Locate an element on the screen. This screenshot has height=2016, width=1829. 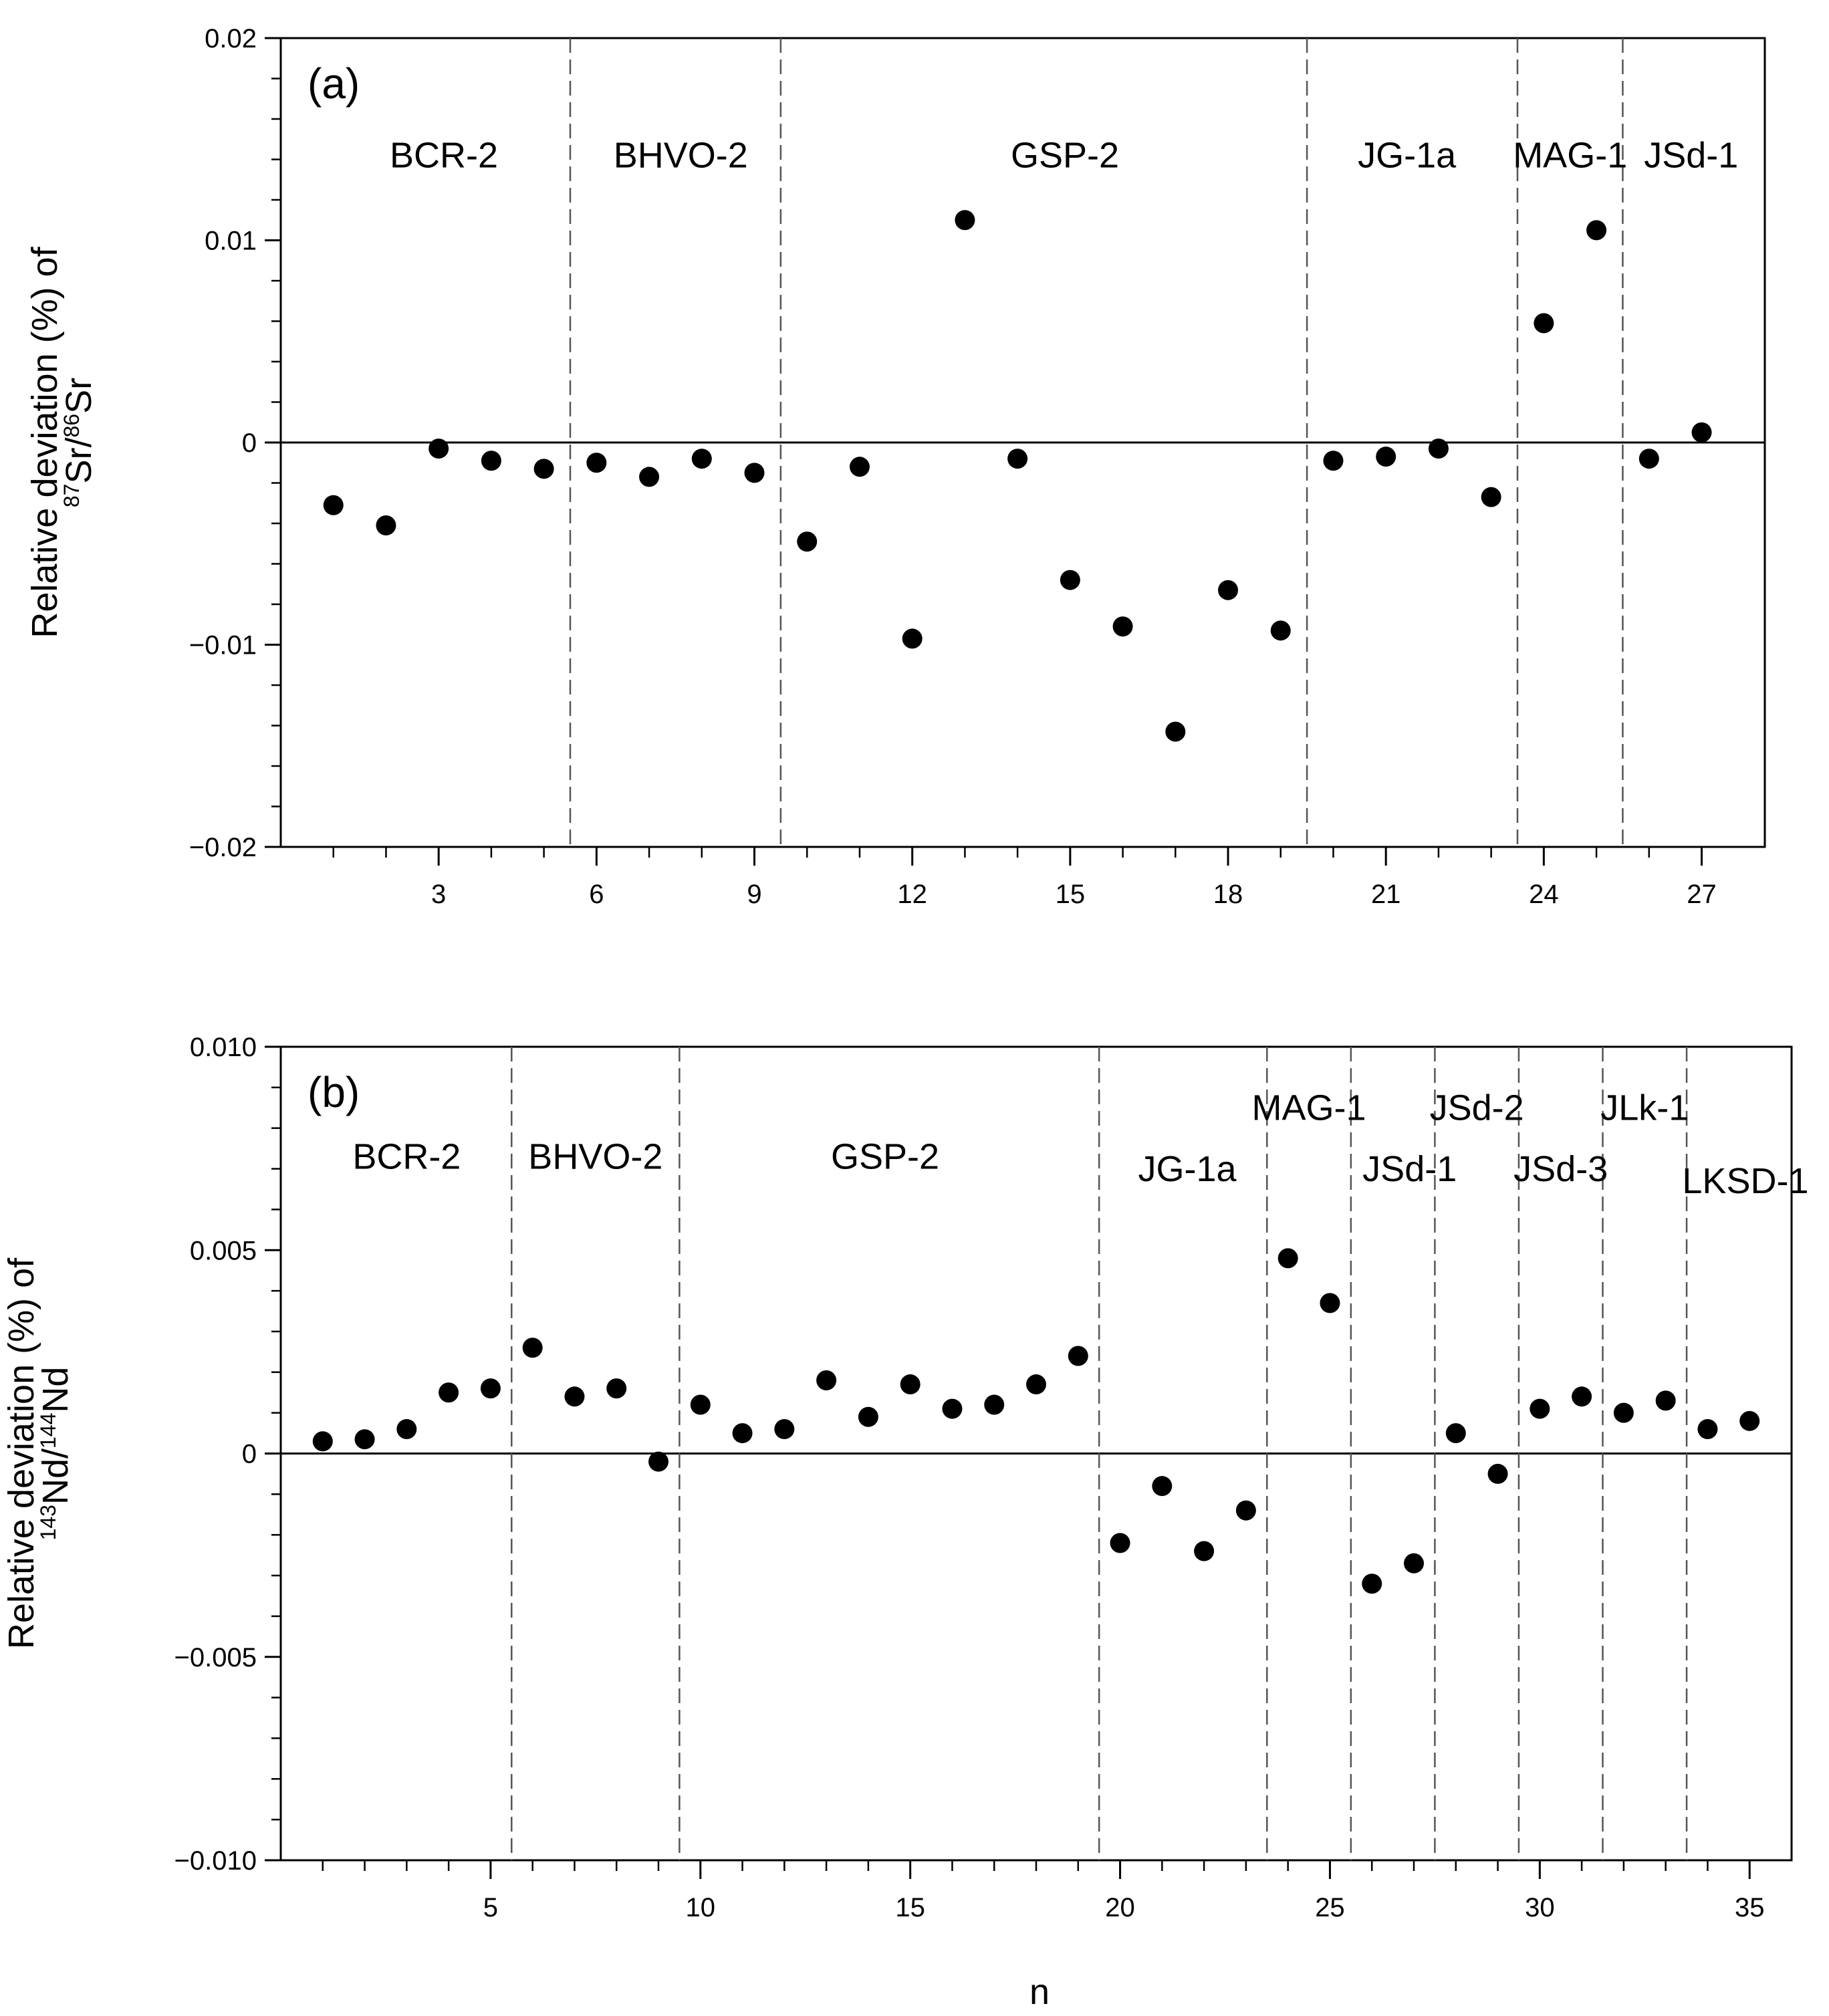
chart-b-ytick-label-2: −0.005 is located at coordinates (215, 1658).